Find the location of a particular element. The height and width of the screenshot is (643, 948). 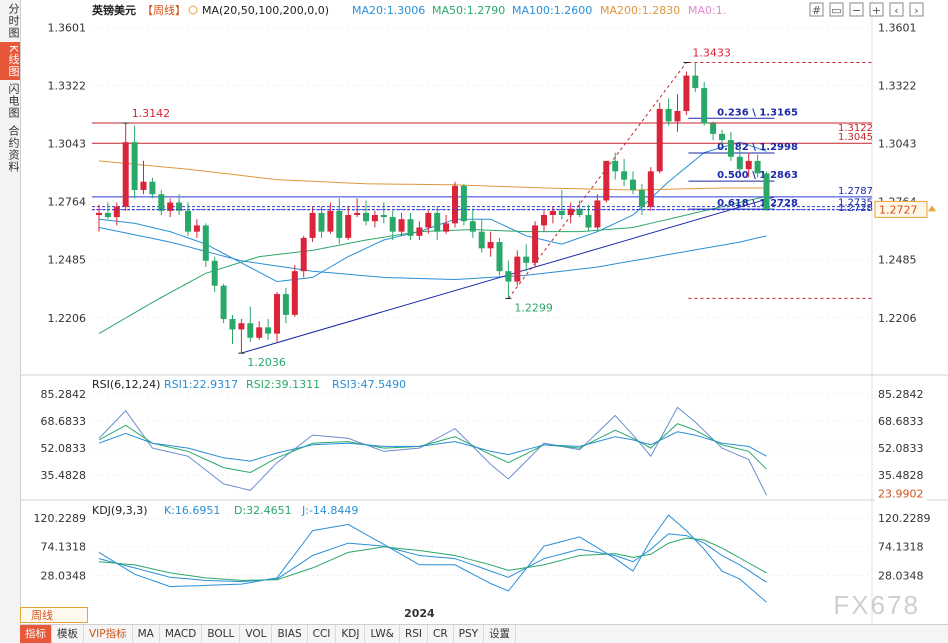

kdj-tick-right: 120.2289 is located at coordinates (904, 518).